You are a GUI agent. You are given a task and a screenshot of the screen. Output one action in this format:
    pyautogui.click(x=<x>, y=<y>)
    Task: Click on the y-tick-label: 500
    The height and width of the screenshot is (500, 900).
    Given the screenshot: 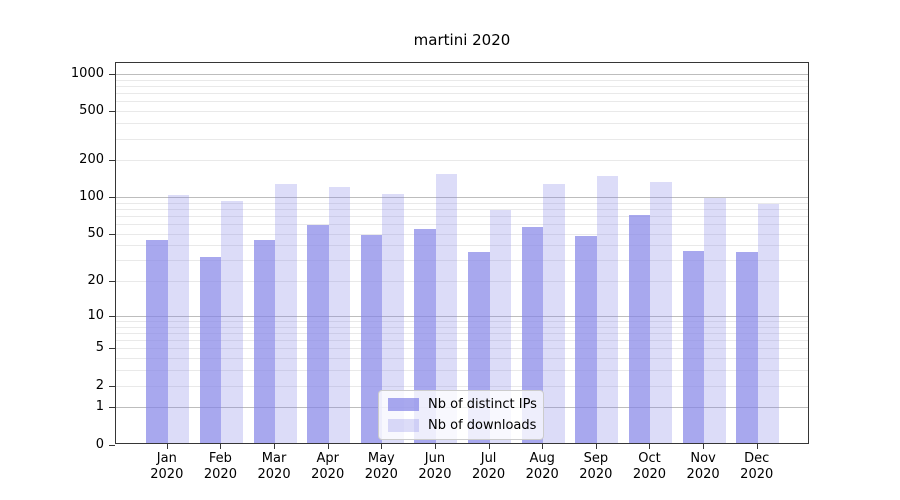 What is the action you would take?
    pyautogui.click(x=91, y=111)
    